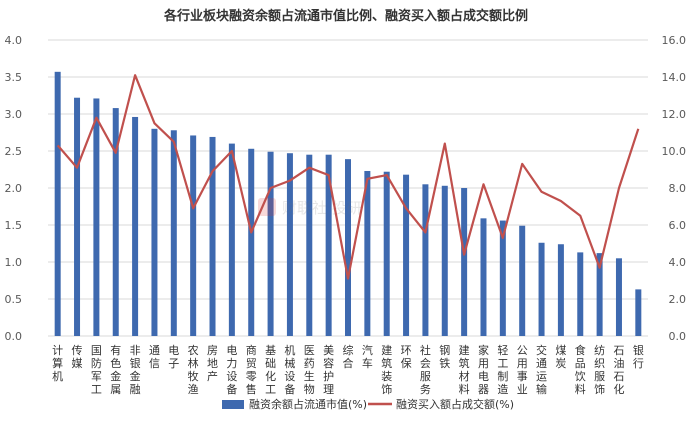 The image size is (692, 424). I want to click on x-tick-label: 纺织服饰, so click(599, 369).